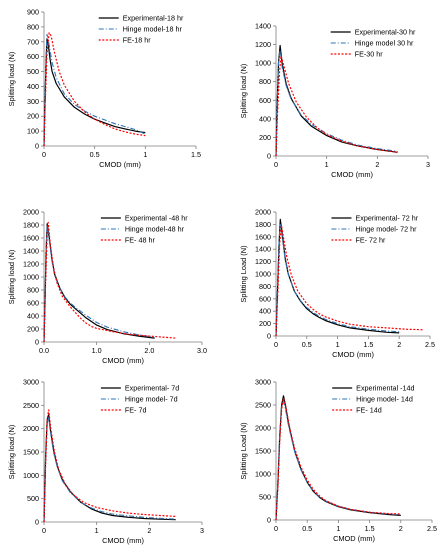  I want to click on legend-label: Hinge model- 14d, so click(384, 399).